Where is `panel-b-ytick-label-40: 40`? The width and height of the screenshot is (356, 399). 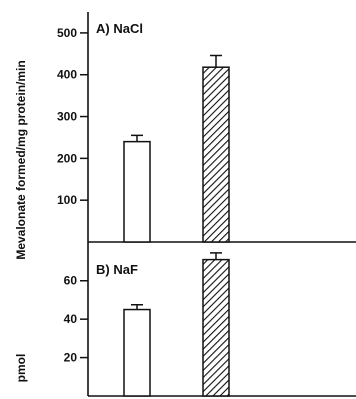
panel-b-ytick-label-40: 40 is located at coordinates (71, 319).